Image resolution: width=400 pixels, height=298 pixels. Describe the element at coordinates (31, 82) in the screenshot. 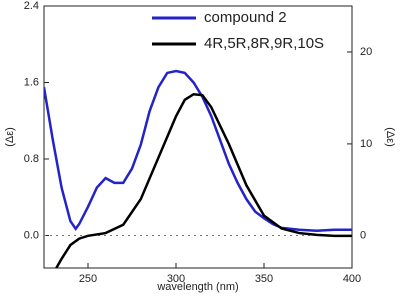

I see `y-tick-label: 1.6` at that location.